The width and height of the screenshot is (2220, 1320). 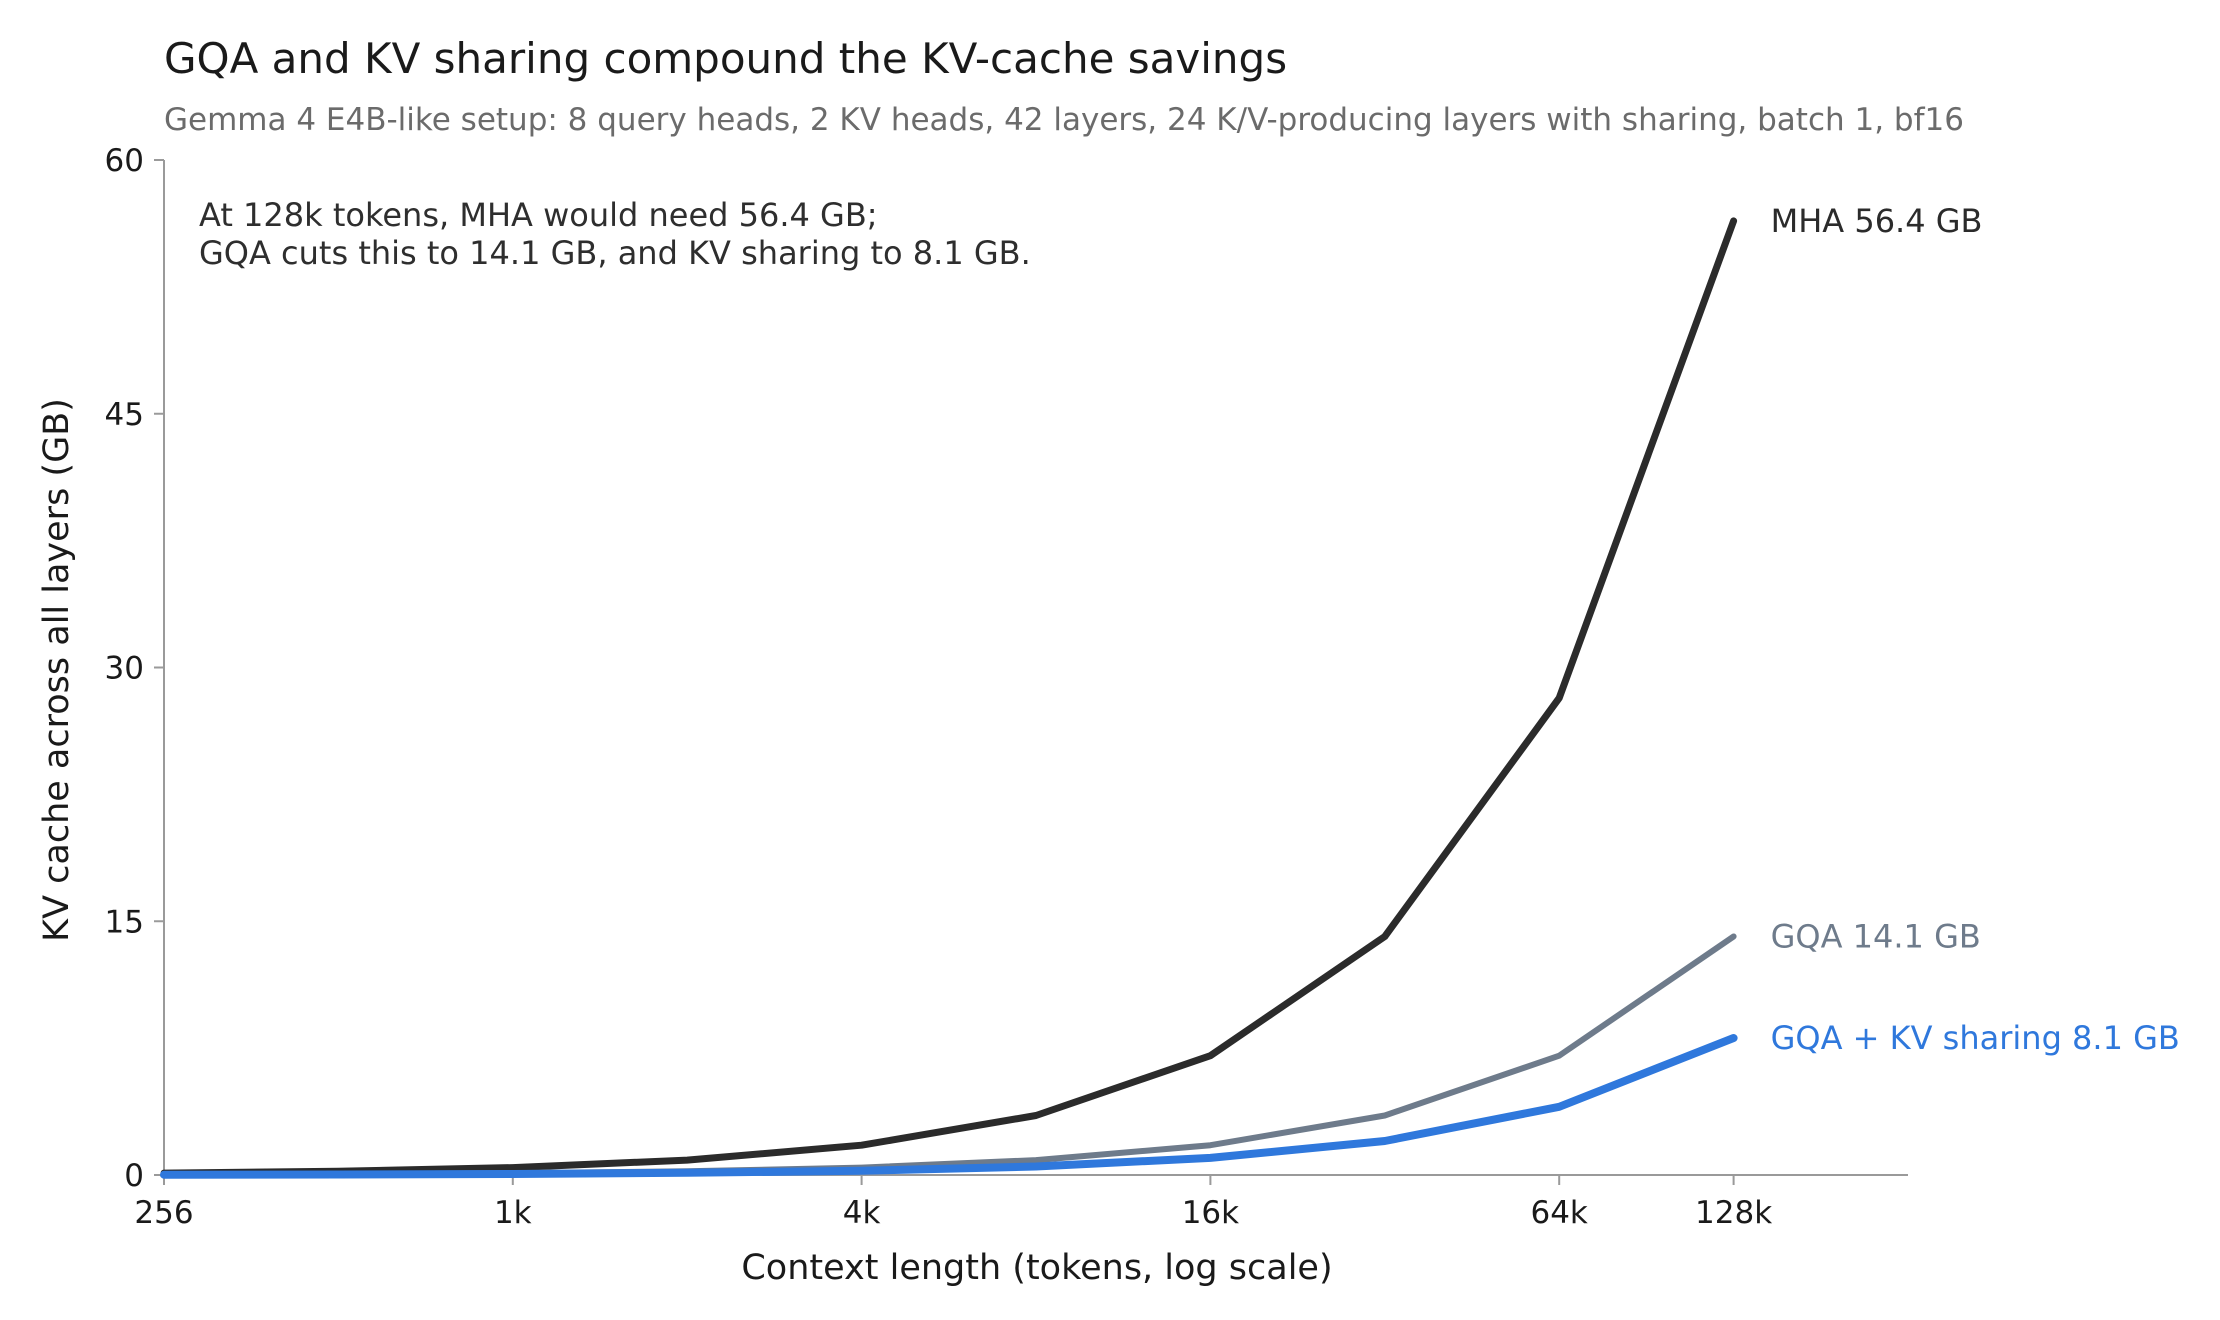 What do you see at coordinates (1876, 936) in the screenshot?
I see `series-label-gqa: GQA 14.1 GB` at bounding box center [1876, 936].